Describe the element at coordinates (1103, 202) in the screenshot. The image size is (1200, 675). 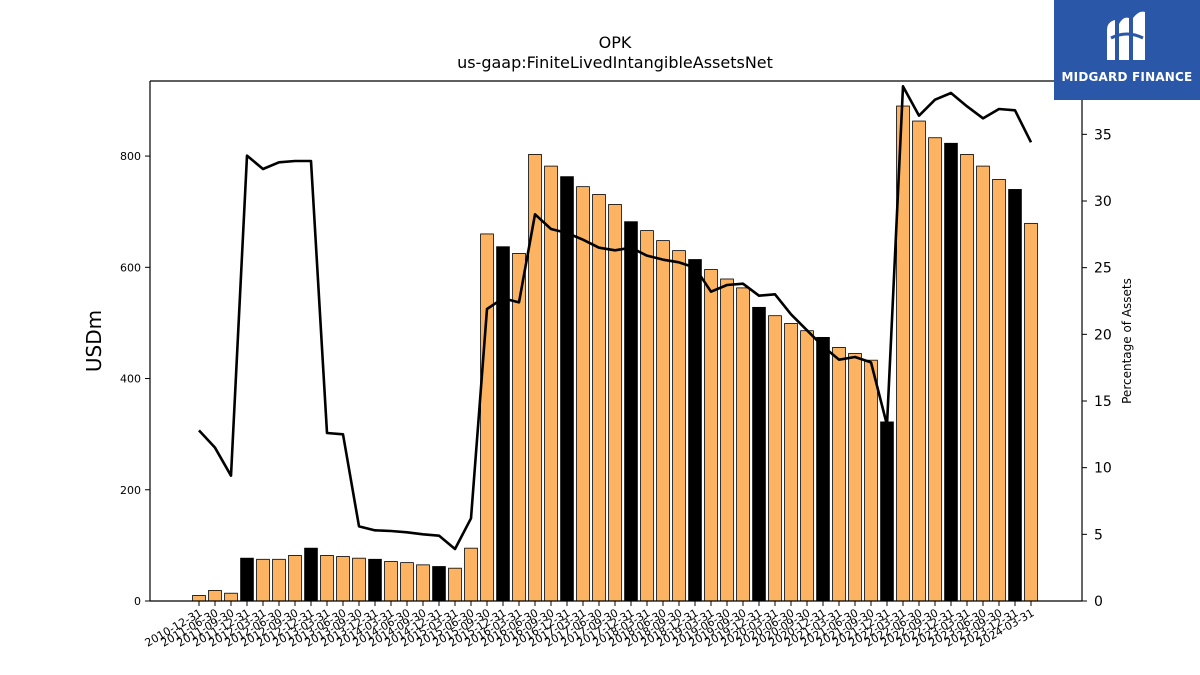
I see `y2-tick-label: 30` at that location.